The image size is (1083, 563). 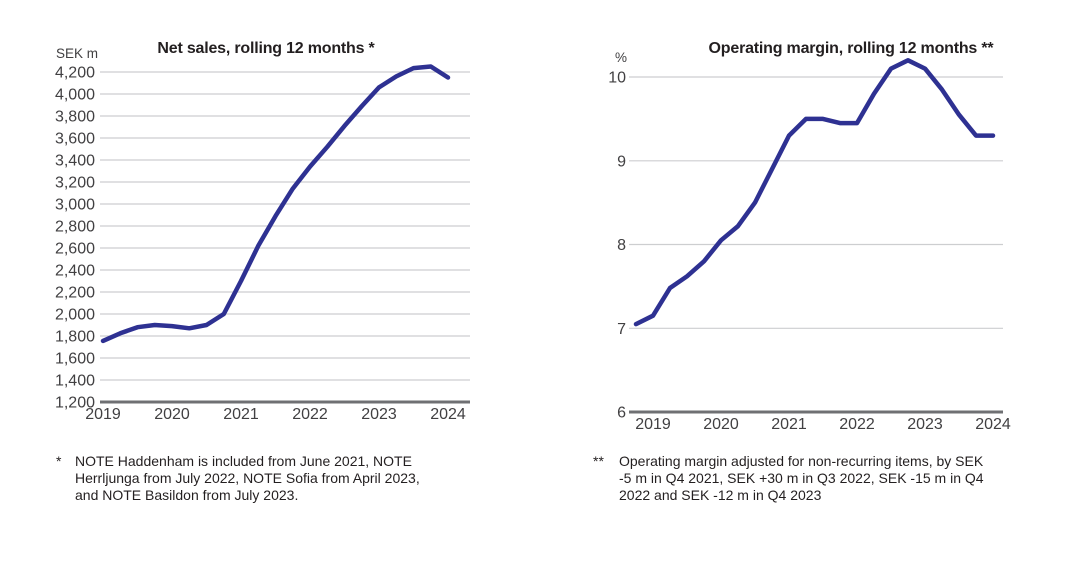 I want to click on svg-text: 6, so click(x=621, y=413).